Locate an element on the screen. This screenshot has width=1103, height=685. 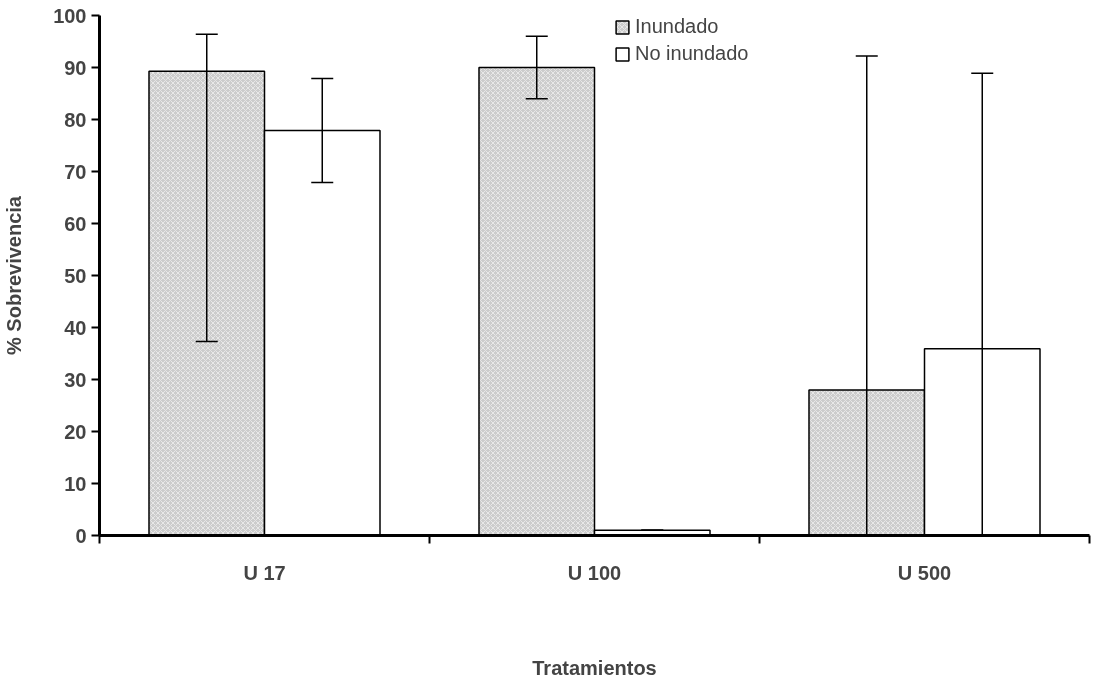
y-tick-label: 20 is located at coordinates (75, 431).